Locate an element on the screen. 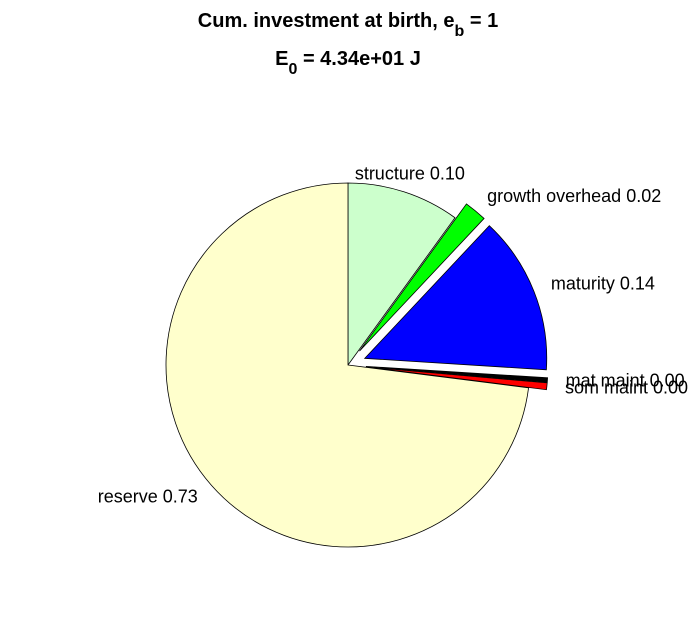 The width and height of the screenshot is (696, 618). title-part: 0 is located at coordinates (292, 69).